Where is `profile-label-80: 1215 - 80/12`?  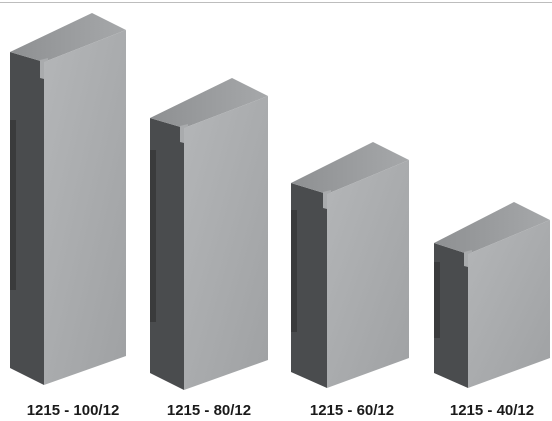 profile-label-80: 1215 - 80/12 is located at coordinates (209, 410).